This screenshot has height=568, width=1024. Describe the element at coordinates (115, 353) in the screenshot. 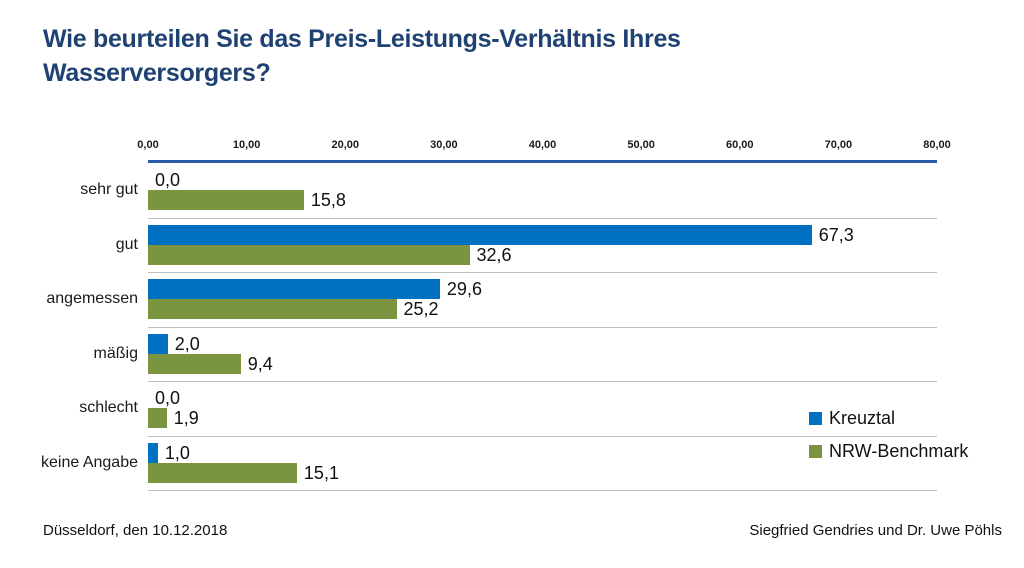

I see `category-label: mäßig` at that location.